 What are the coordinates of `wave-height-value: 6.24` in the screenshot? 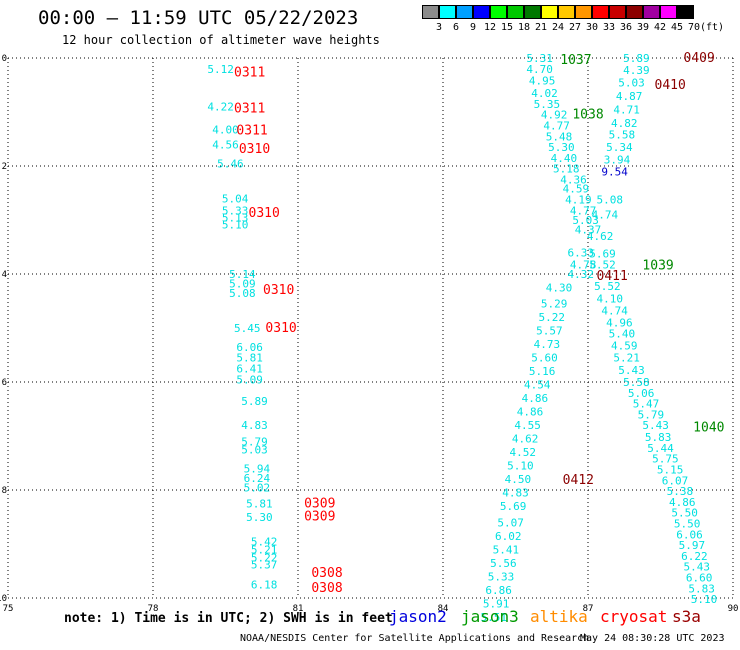 It's located at (257, 478).